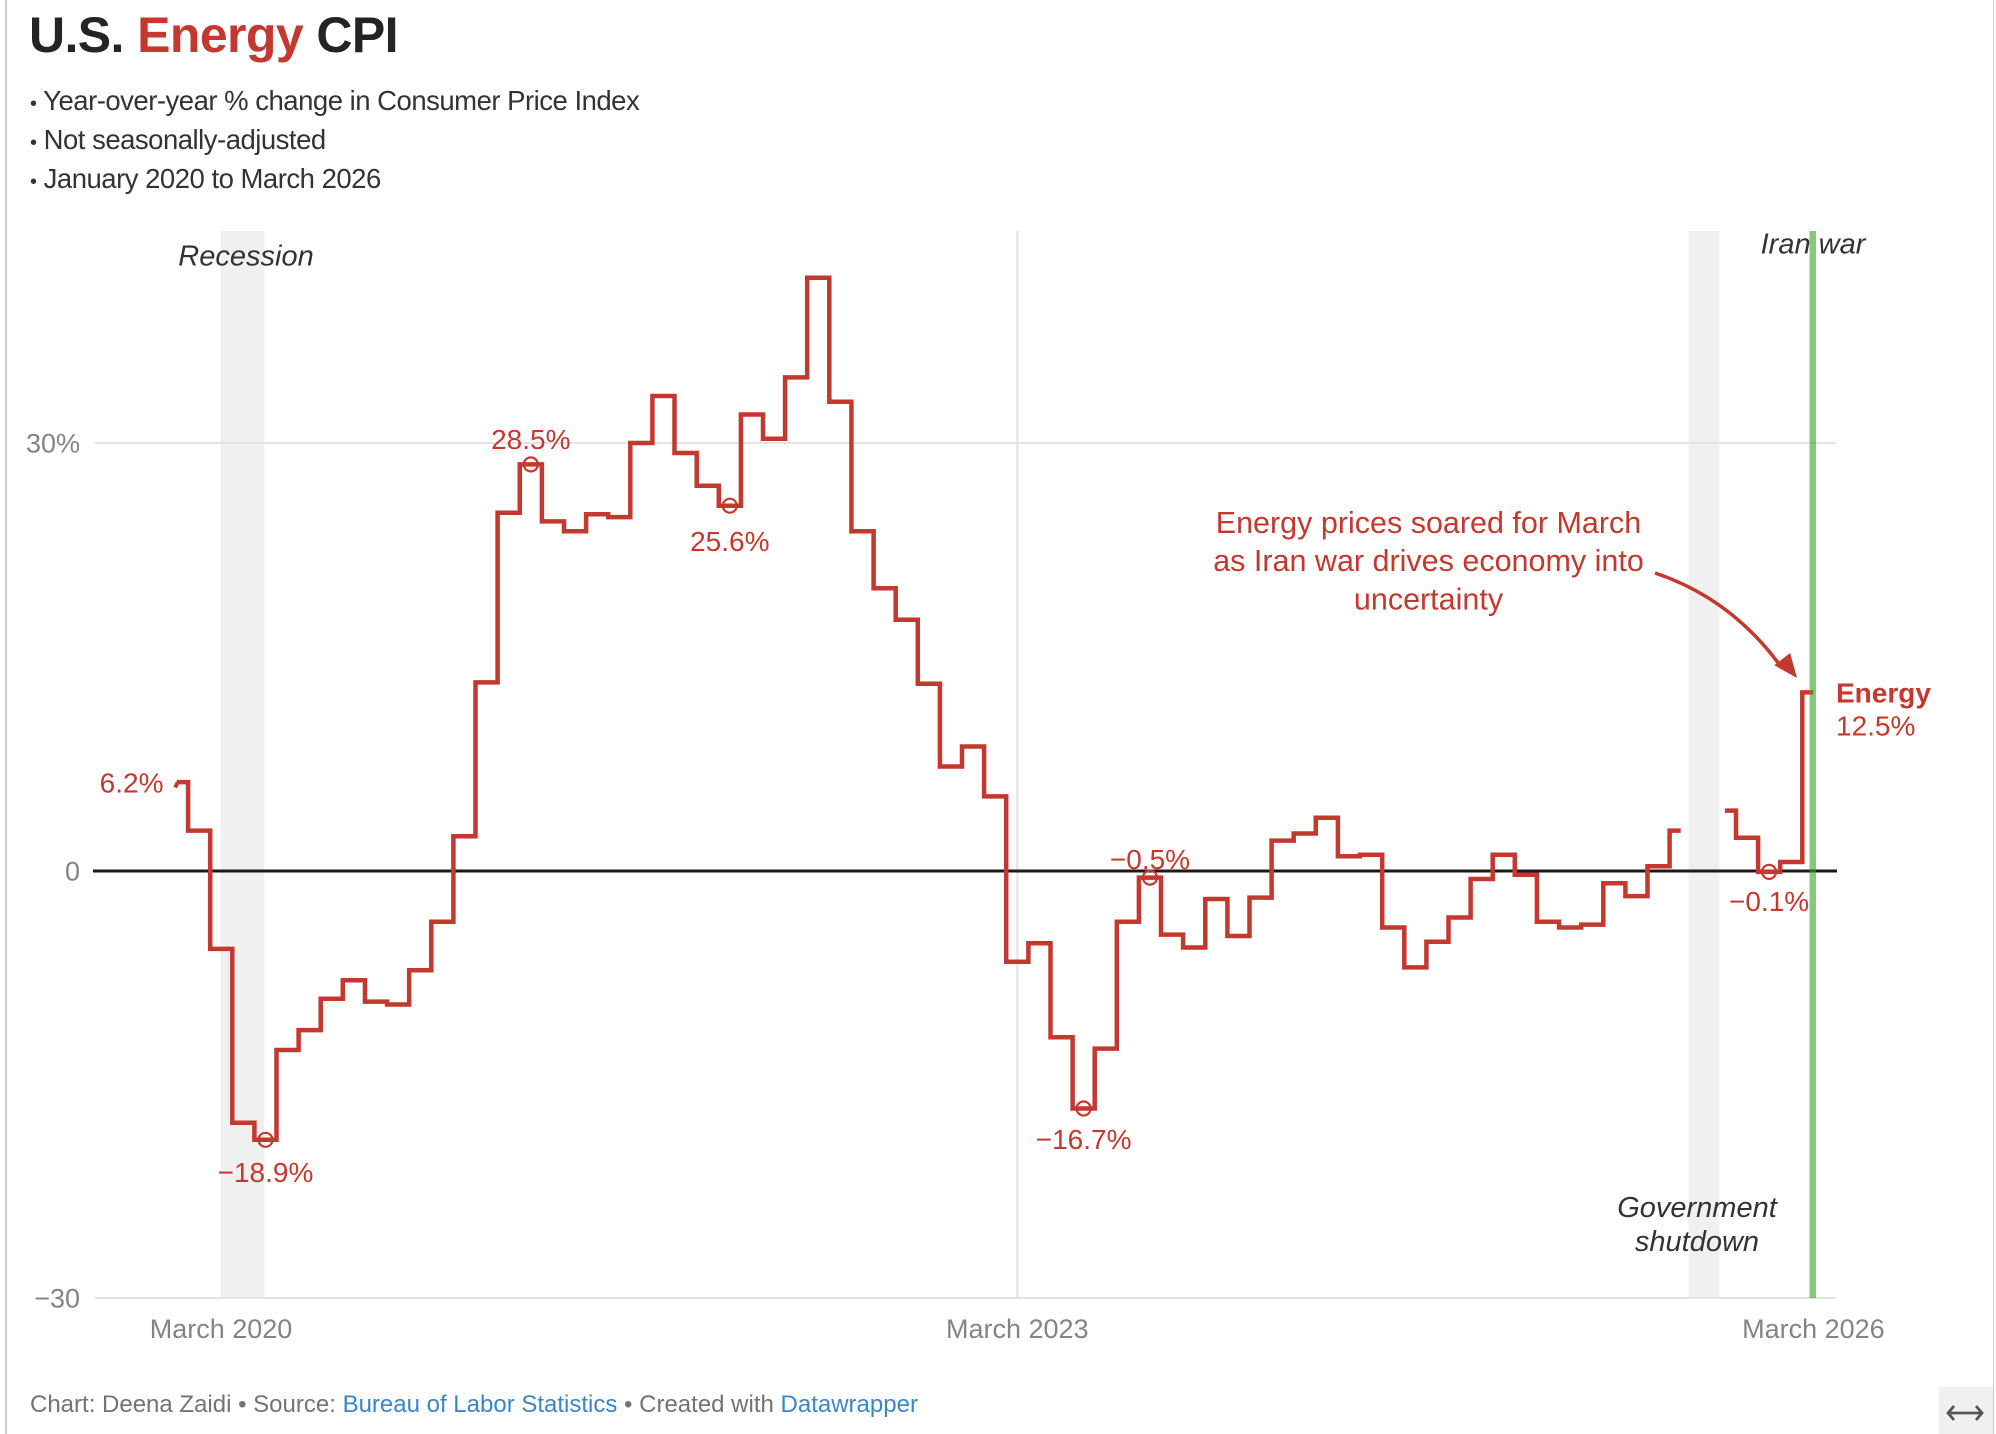 This screenshot has width=1996, height=1434. Describe the element at coordinates (530, 439) in the screenshot. I see `svg-text: 28.5%` at that location.